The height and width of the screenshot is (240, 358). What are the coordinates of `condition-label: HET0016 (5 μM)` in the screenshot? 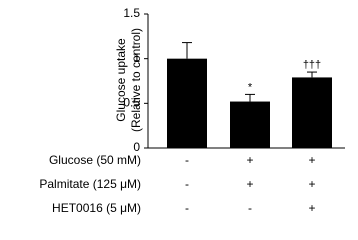 It's located at (96, 208).